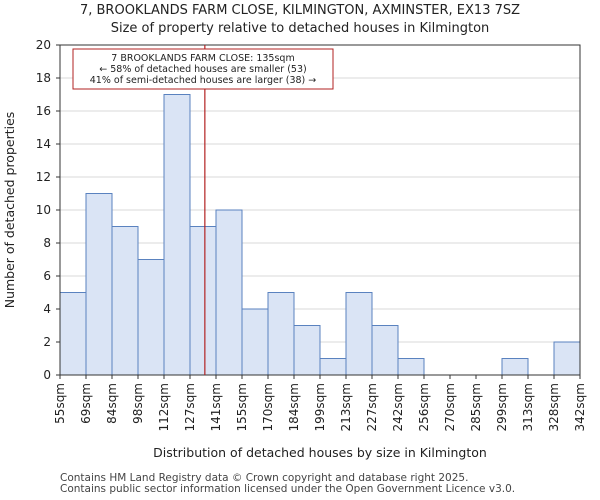 Image resolution: width=600 pixels, height=500 pixels. What do you see at coordinates (528, 407) in the screenshot?
I see `x-tick-label: 313sqm` at bounding box center [528, 407].